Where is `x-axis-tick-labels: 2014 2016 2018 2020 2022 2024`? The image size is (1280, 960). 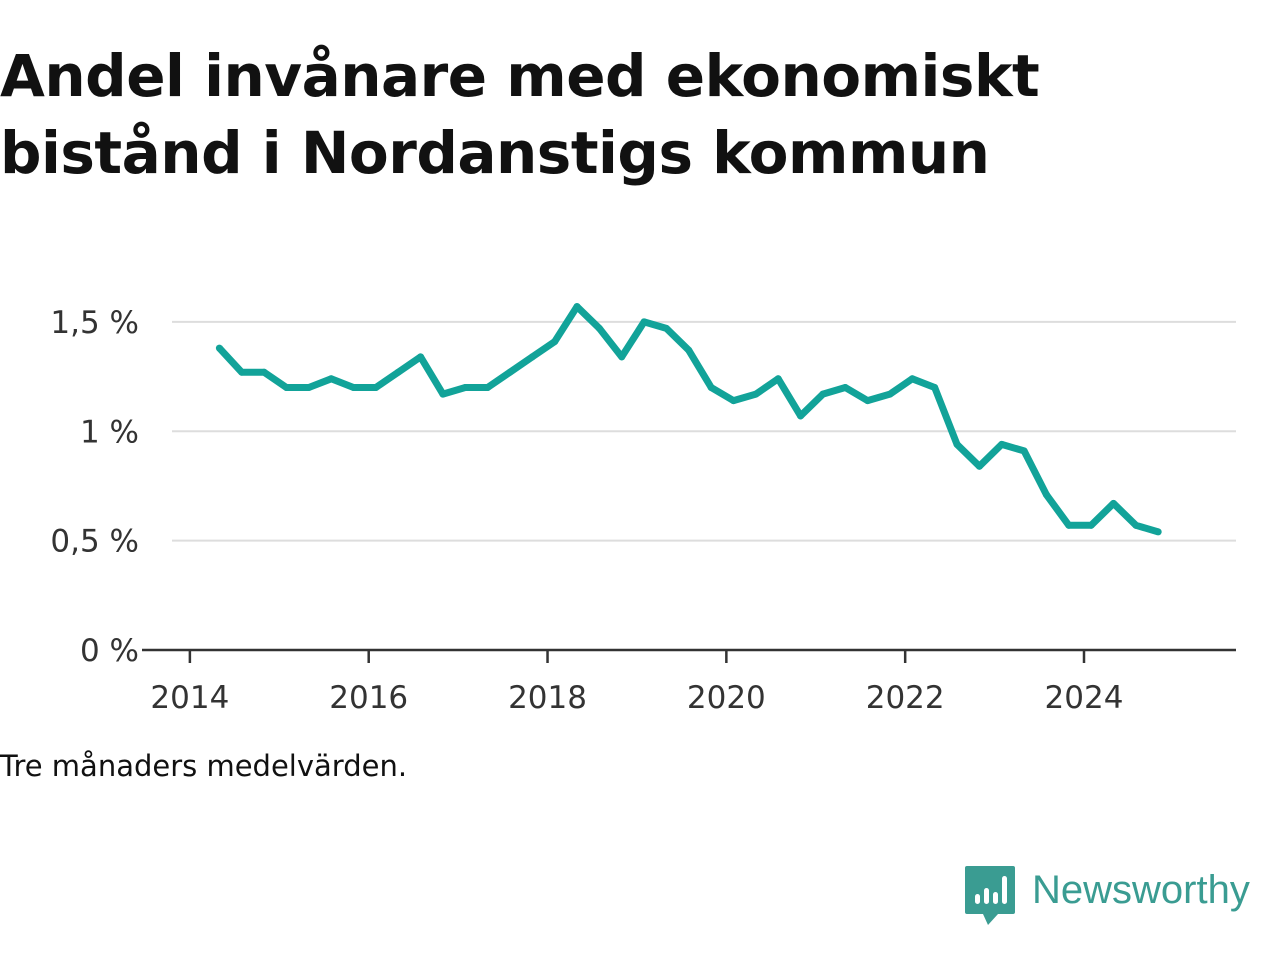
x-axis-tick-labels: 2014 2016 2018 2020 2022 2024 is located at coordinates (636, 683).